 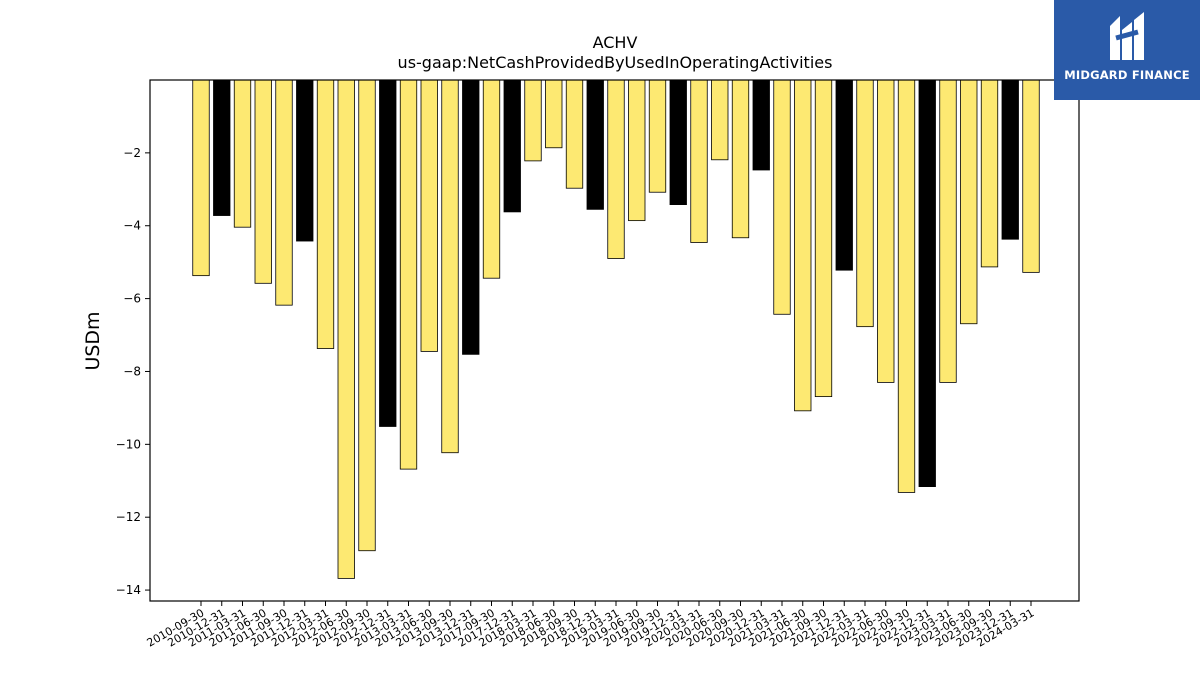 I want to click on y-tick-label: −14, so click(x=128, y=590).